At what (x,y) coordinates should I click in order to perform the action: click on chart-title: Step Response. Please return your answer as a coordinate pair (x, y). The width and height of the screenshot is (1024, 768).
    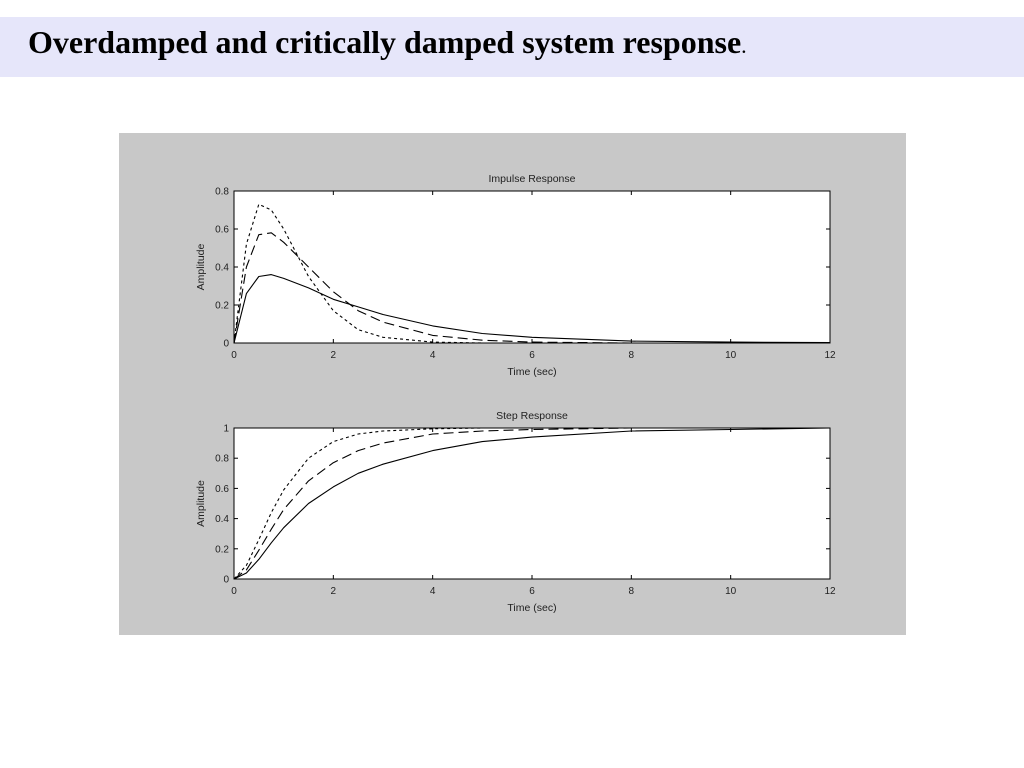
    Looking at the image, I should click on (532, 416).